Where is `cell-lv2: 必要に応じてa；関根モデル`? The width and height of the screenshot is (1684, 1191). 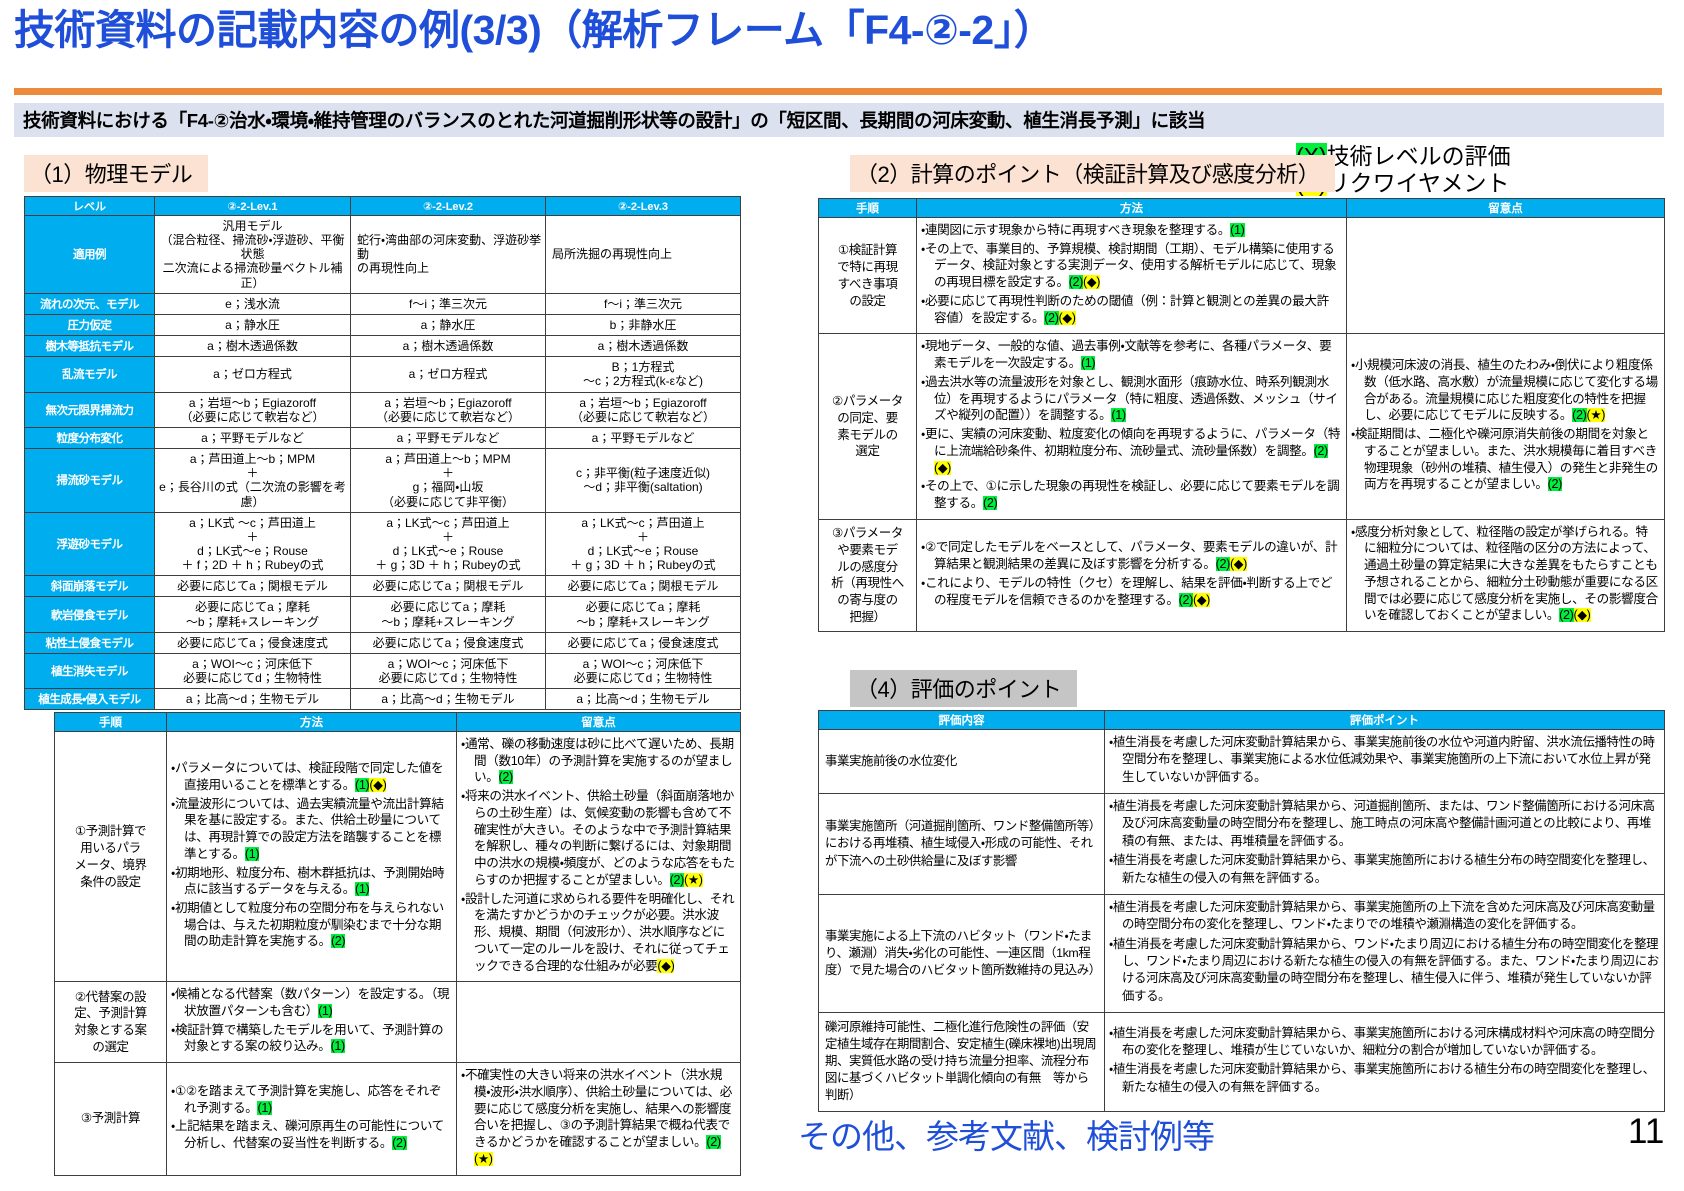
cell-lv2: 必要に応じてa；関根モデル is located at coordinates (448, 586).